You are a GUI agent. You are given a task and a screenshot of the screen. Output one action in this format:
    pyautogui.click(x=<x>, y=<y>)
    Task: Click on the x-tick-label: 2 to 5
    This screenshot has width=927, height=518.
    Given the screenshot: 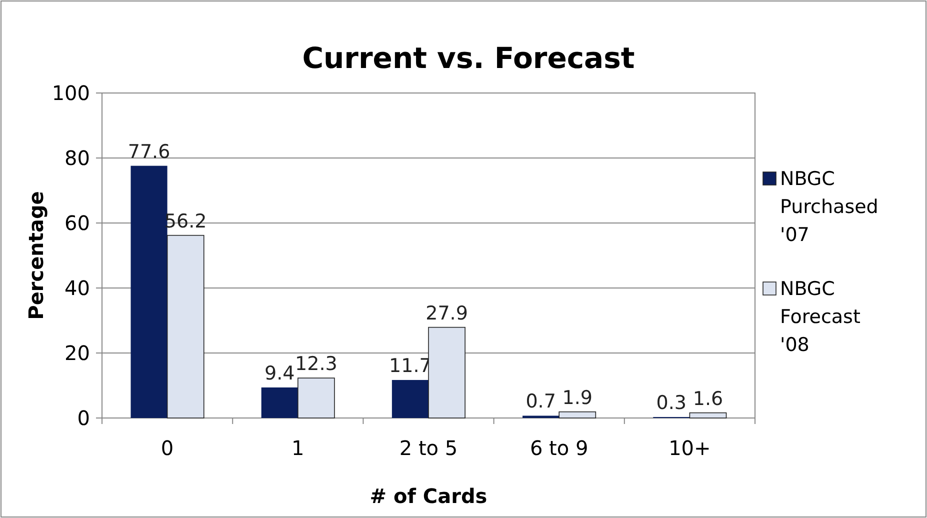 What is the action you would take?
    pyautogui.click(x=428, y=448)
    